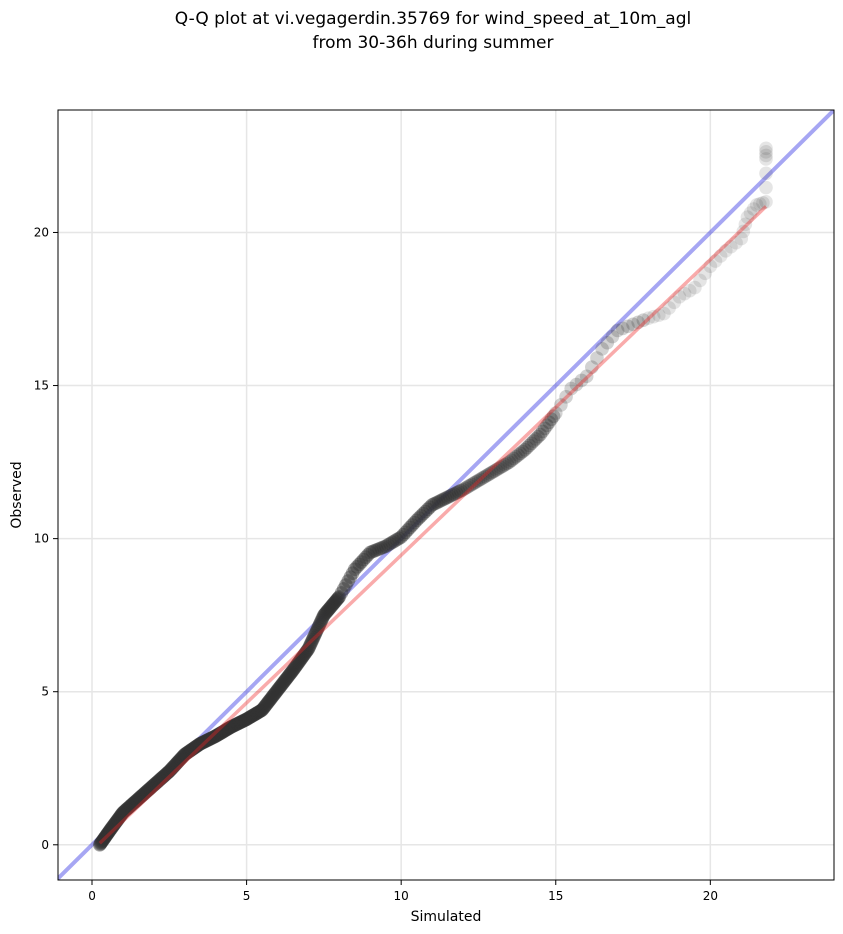 The width and height of the screenshot is (843, 934). What do you see at coordinates (45, 845) in the screenshot?
I see `y-tick-label-0: 0` at bounding box center [45, 845].